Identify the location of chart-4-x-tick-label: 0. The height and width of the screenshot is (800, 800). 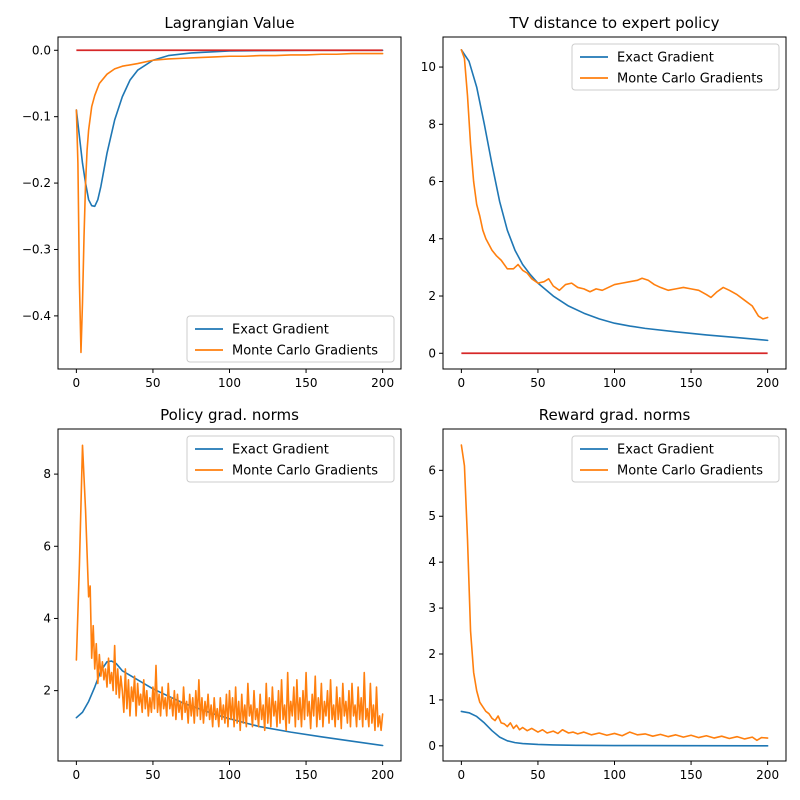
(462, 775).